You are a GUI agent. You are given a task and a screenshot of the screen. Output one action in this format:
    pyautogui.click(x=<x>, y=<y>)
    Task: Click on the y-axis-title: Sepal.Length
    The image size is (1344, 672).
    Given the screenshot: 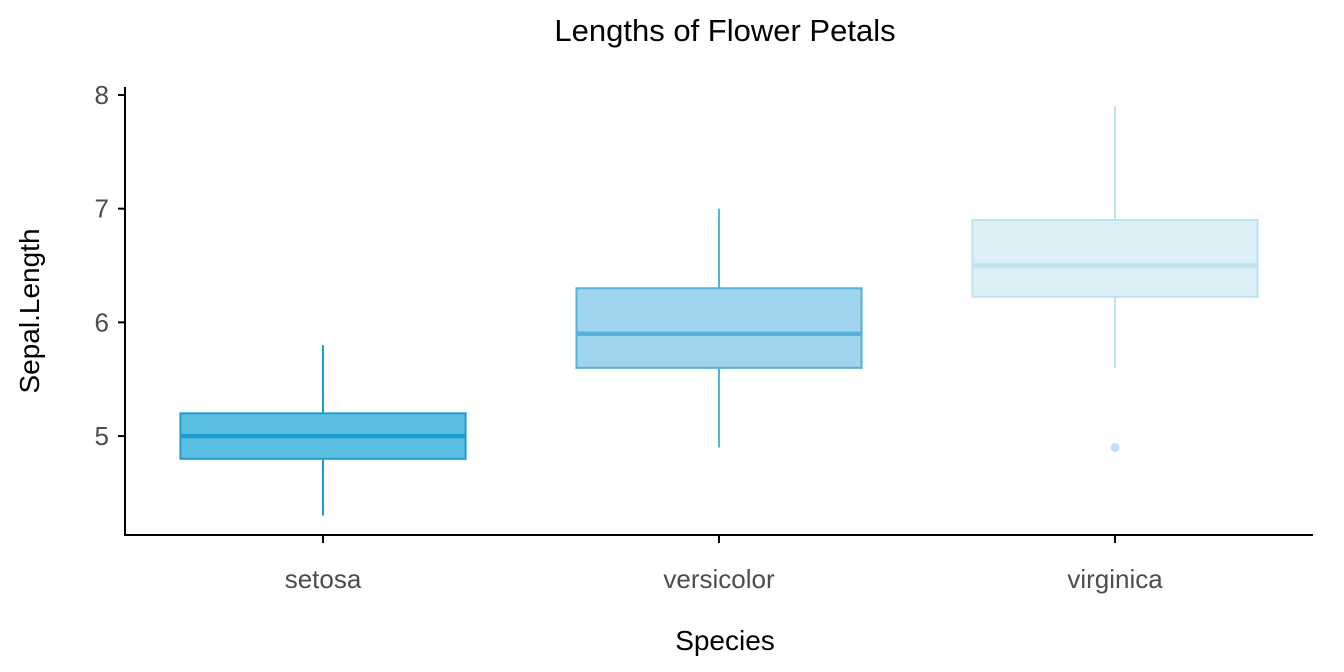 What is the action you would take?
    pyautogui.click(x=29, y=310)
    